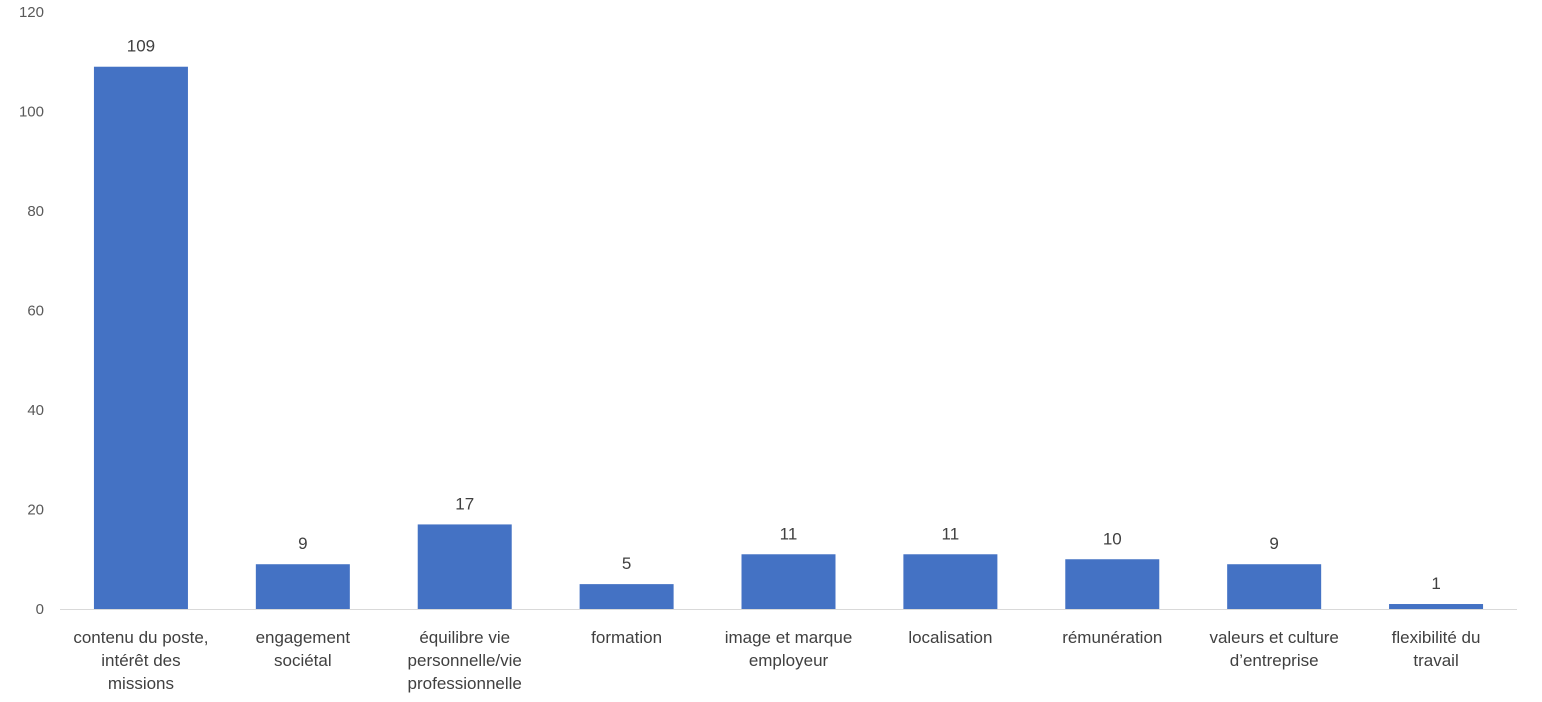  I want to click on category-label: image et marque employeur, so click(789, 649).